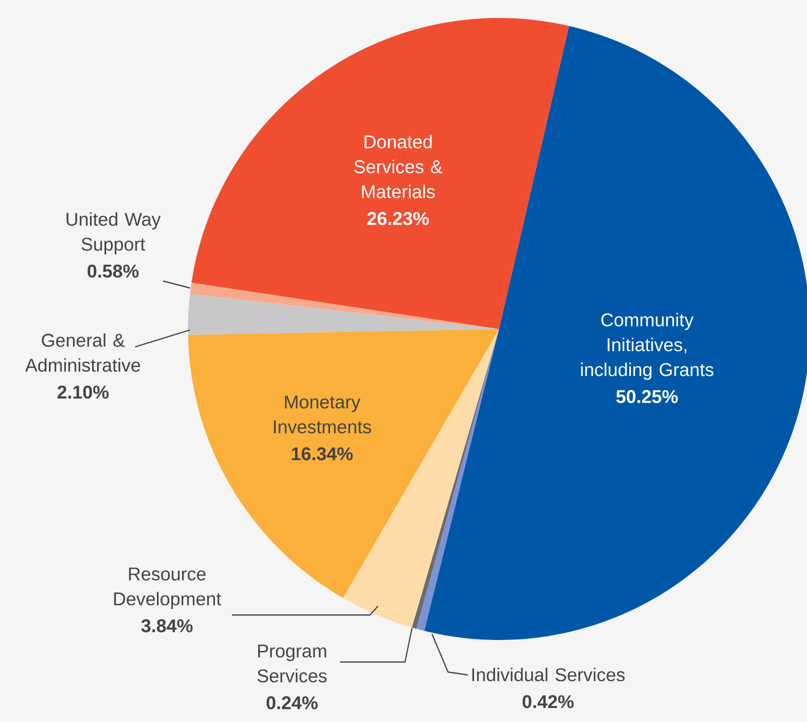 The image size is (807, 722). I want to click on data-label: 26.23%, so click(398, 219).